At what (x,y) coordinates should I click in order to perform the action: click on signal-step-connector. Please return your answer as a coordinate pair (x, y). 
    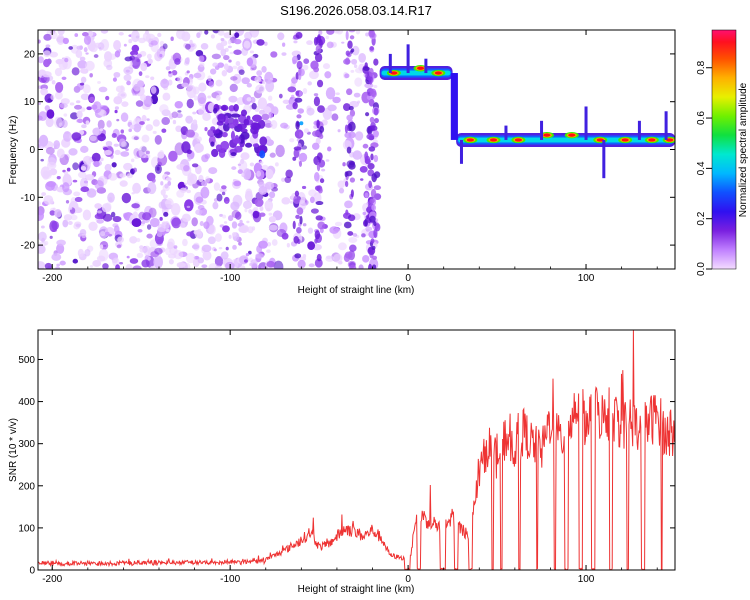
    Looking at the image, I should click on (454, 106).